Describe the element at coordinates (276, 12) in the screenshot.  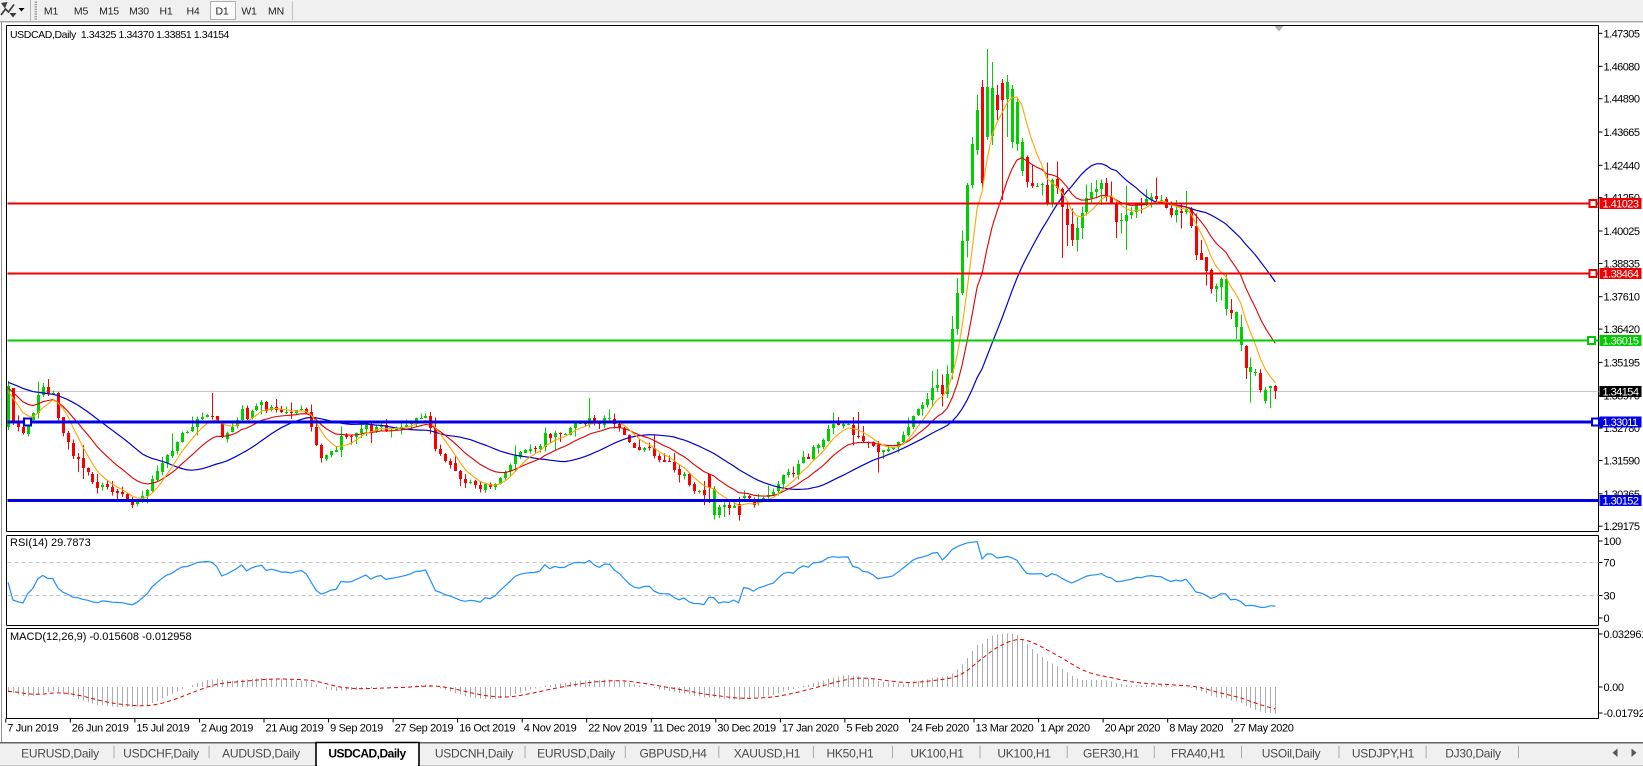
I see `svg-text: MN` at that location.